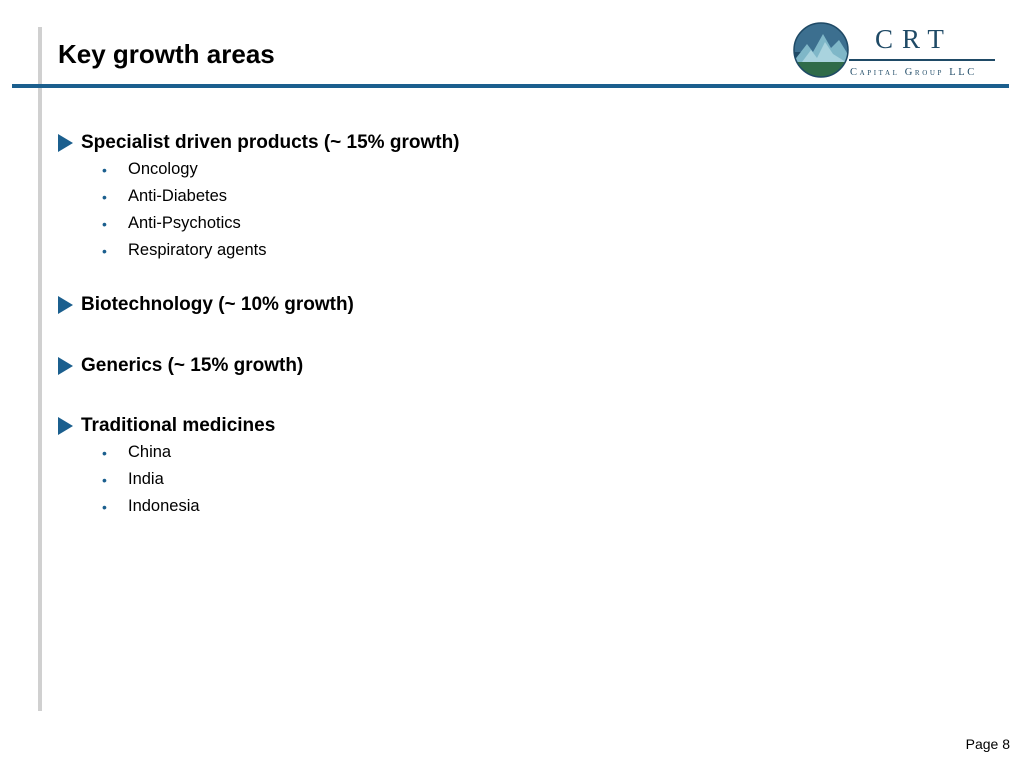 Image resolution: width=1024 pixels, height=758 pixels. I want to click on list-item: • Oncology, so click(530, 169).